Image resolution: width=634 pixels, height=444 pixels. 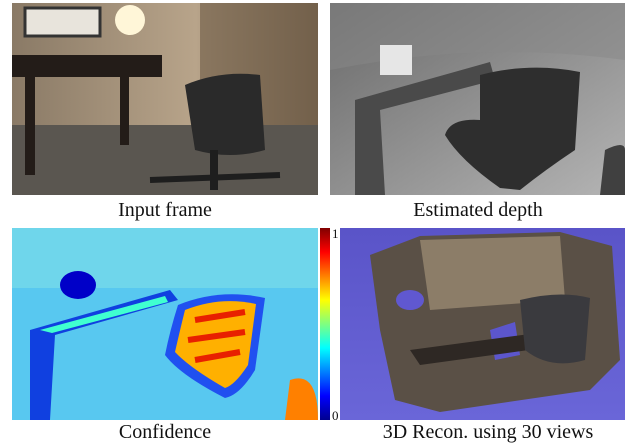 I want to click on colorbar-bottom-label: 0, so click(x=335, y=415).